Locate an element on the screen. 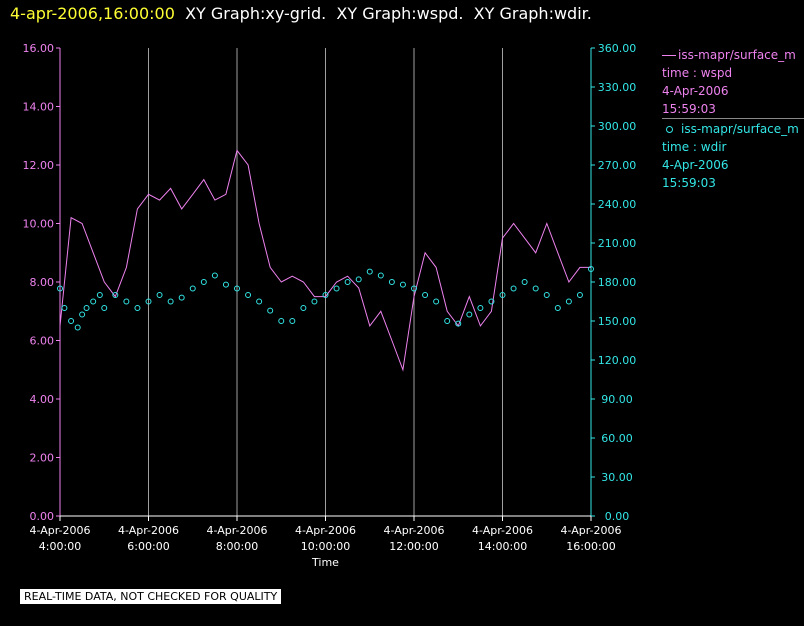  graph-name-grid: XY Graph:xy-grid. is located at coordinates (256, 13).